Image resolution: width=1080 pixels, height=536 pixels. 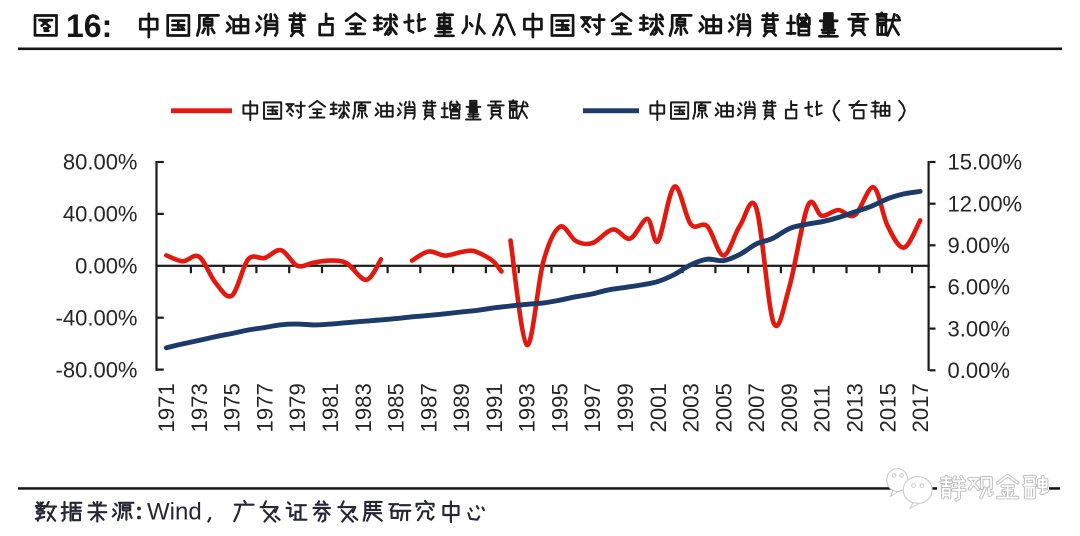 What do you see at coordinates (396, 407) in the screenshot?
I see `svg-text: 1985` at bounding box center [396, 407].